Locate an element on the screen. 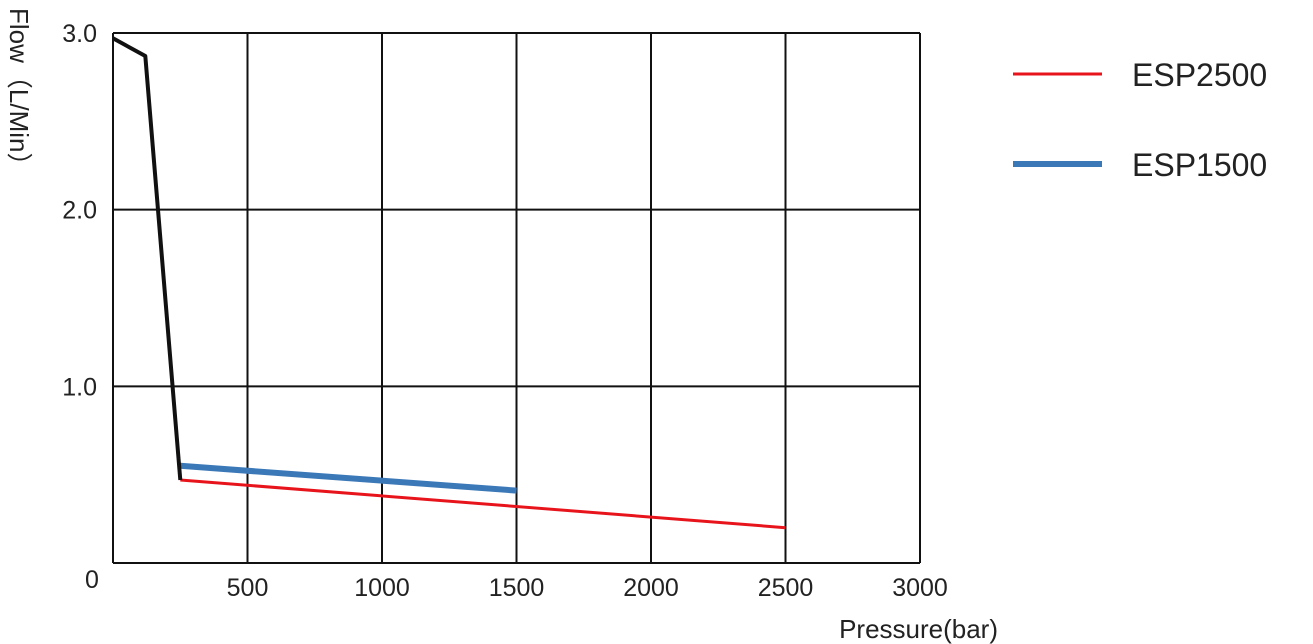 The height and width of the screenshot is (644, 1313). series-line-esp1500 is located at coordinates (348, 478).